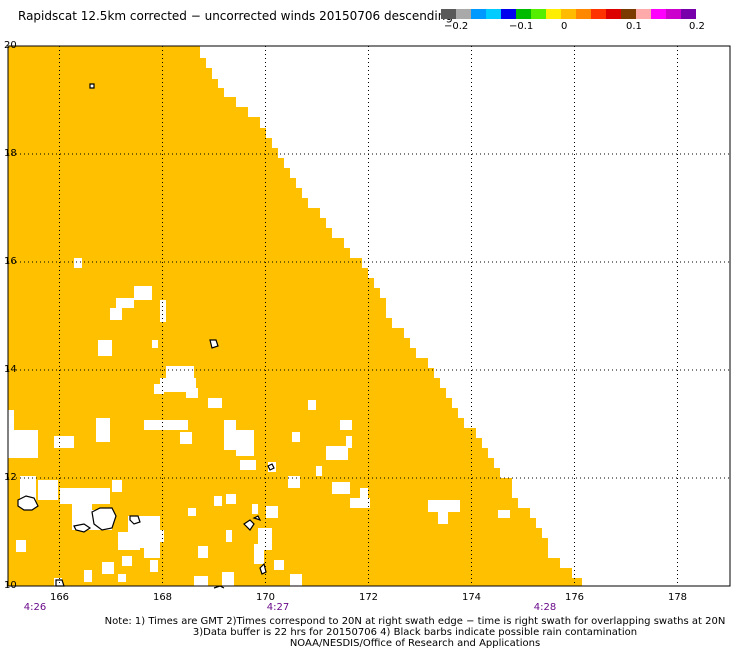  Describe the element at coordinates (564, 26) in the screenshot. I see `colorbar-tick-label: 0` at that location.